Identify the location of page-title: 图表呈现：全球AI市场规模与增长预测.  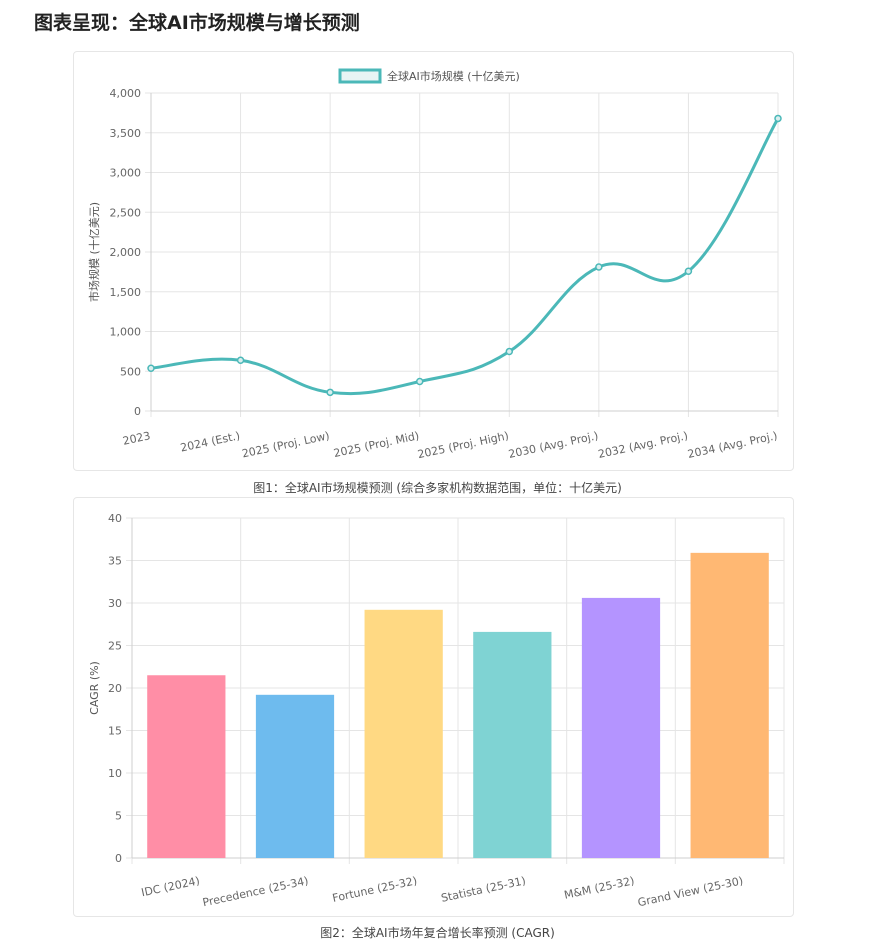
(197, 23).